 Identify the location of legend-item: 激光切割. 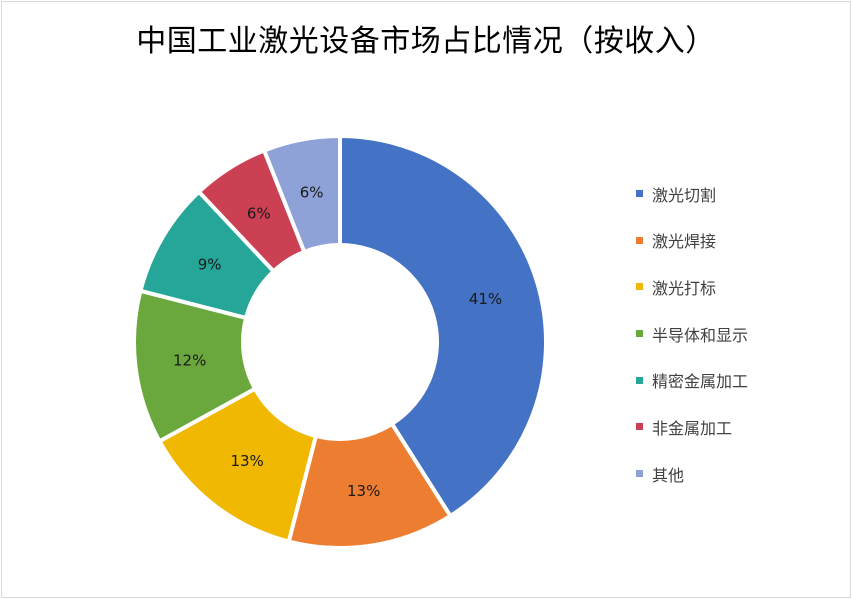
(692, 193).